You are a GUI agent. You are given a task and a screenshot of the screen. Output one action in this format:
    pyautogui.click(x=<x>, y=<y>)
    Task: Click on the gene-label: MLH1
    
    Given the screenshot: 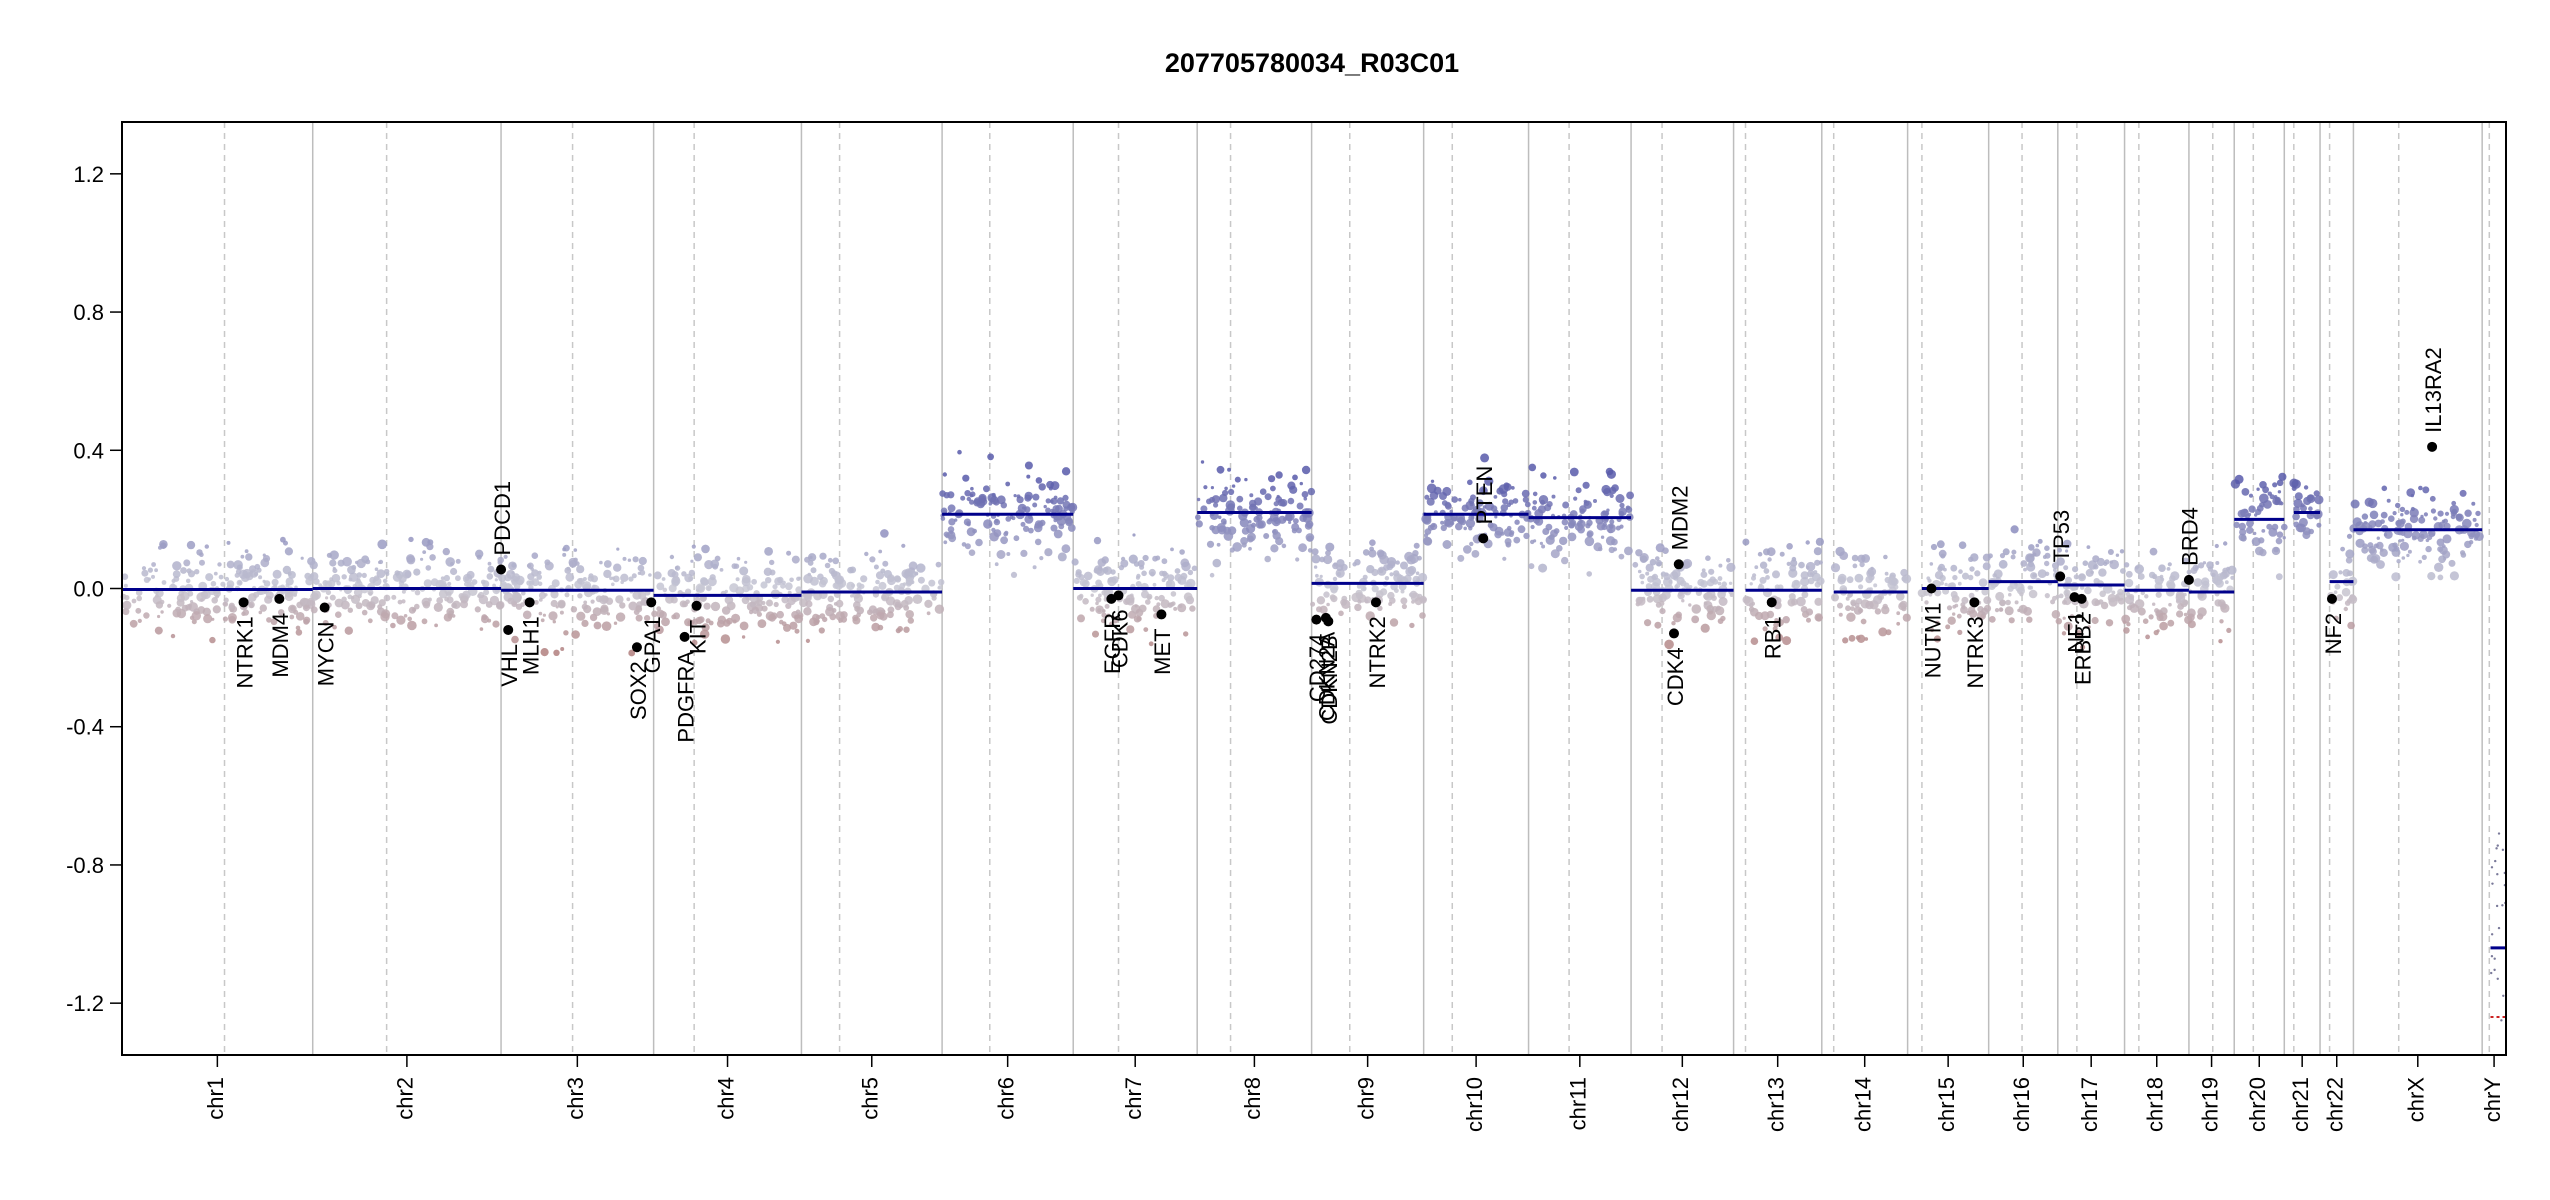 What is the action you would take?
    pyautogui.click(x=530, y=645)
    